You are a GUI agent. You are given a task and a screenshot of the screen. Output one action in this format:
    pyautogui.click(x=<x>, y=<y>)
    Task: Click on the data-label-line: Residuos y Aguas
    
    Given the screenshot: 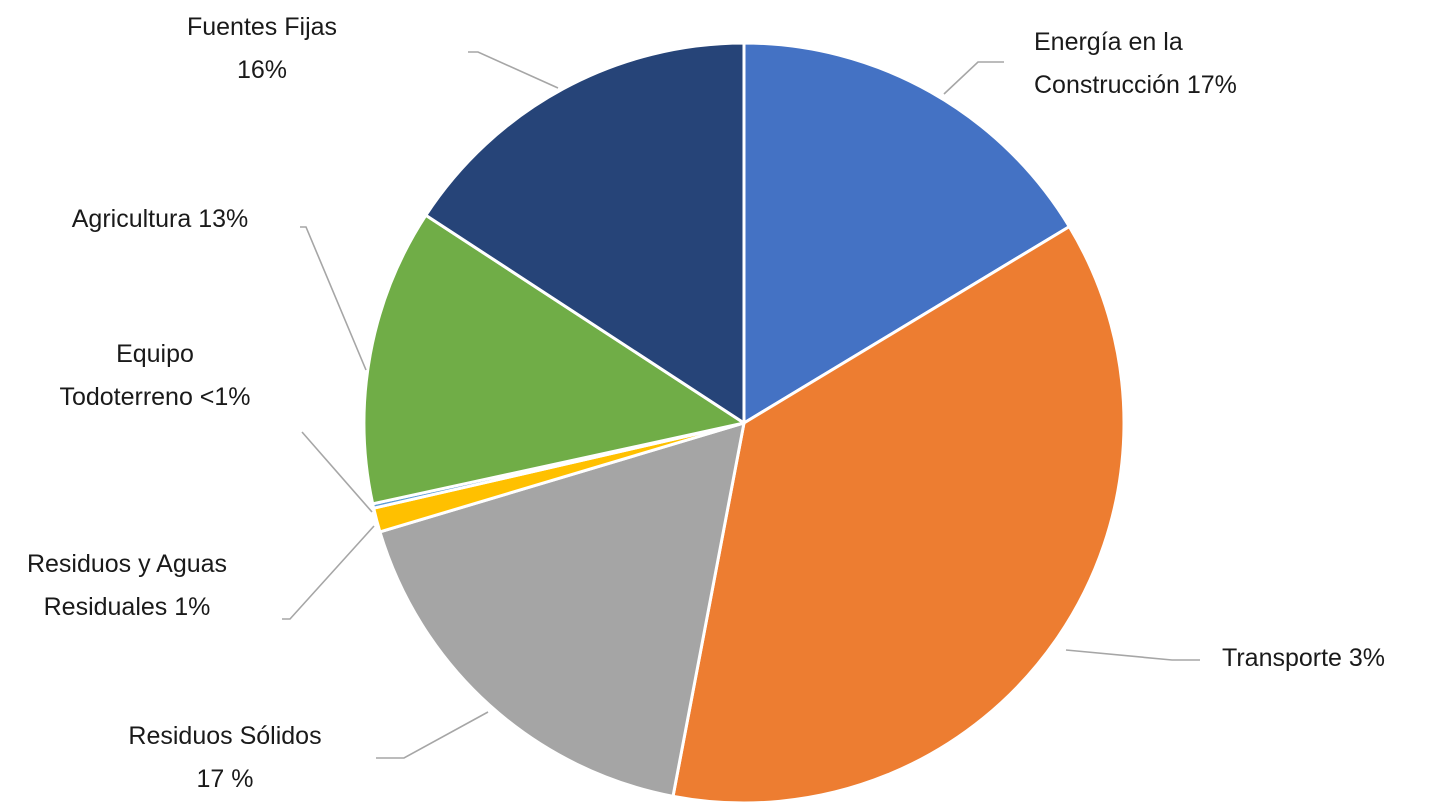 What is the action you would take?
    pyautogui.click(x=127, y=564)
    